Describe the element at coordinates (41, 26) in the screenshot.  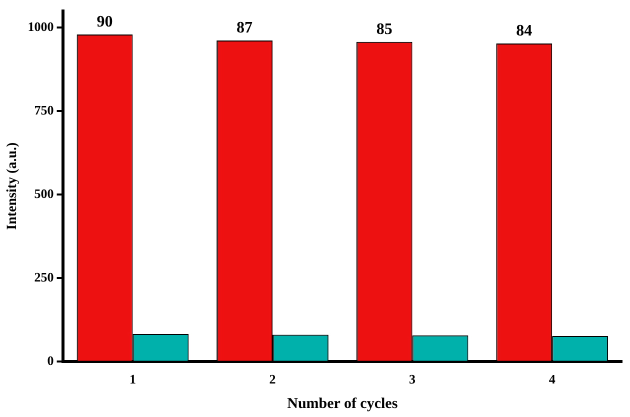
I see `y-tick-label: 1000` at that location.